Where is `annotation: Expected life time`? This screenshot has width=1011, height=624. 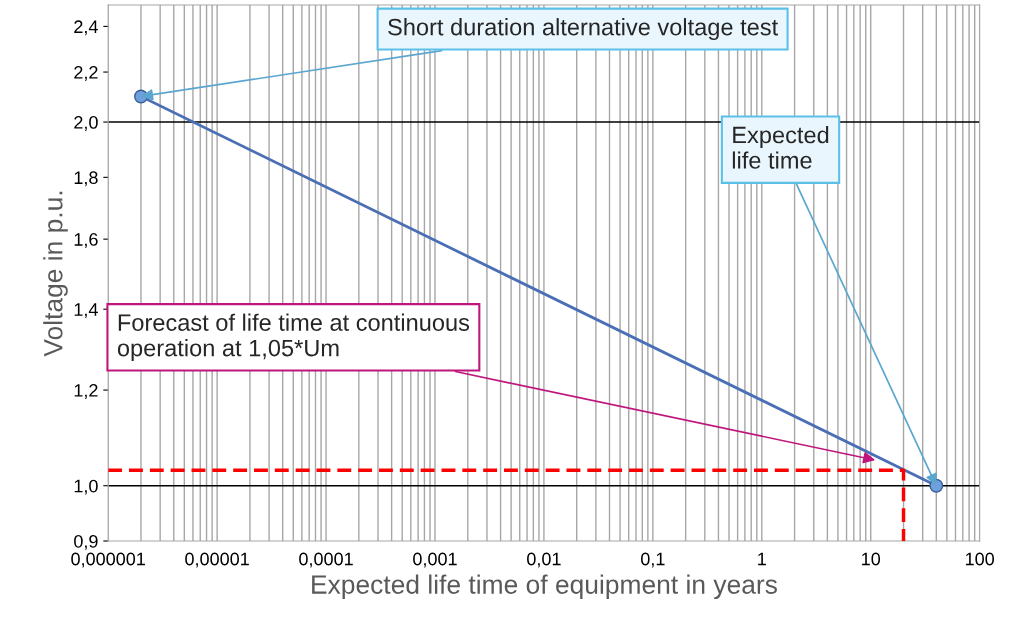
annotation: Expected life time is located at coordinates (780, 147).